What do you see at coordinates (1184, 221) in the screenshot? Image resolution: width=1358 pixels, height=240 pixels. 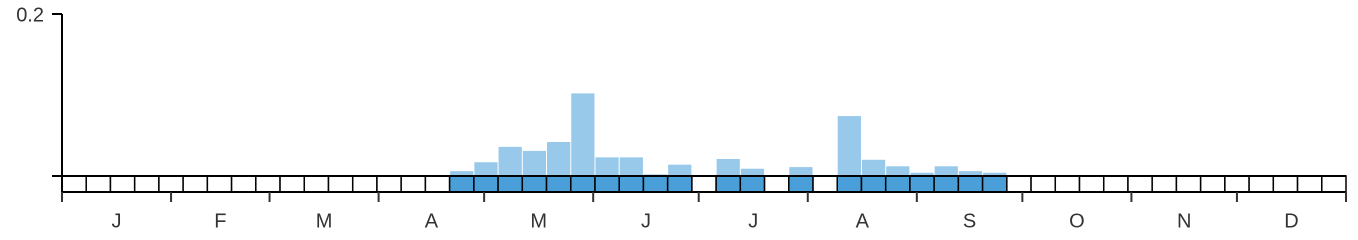 I see `month-label: N` at bounding box center [1184, 221].